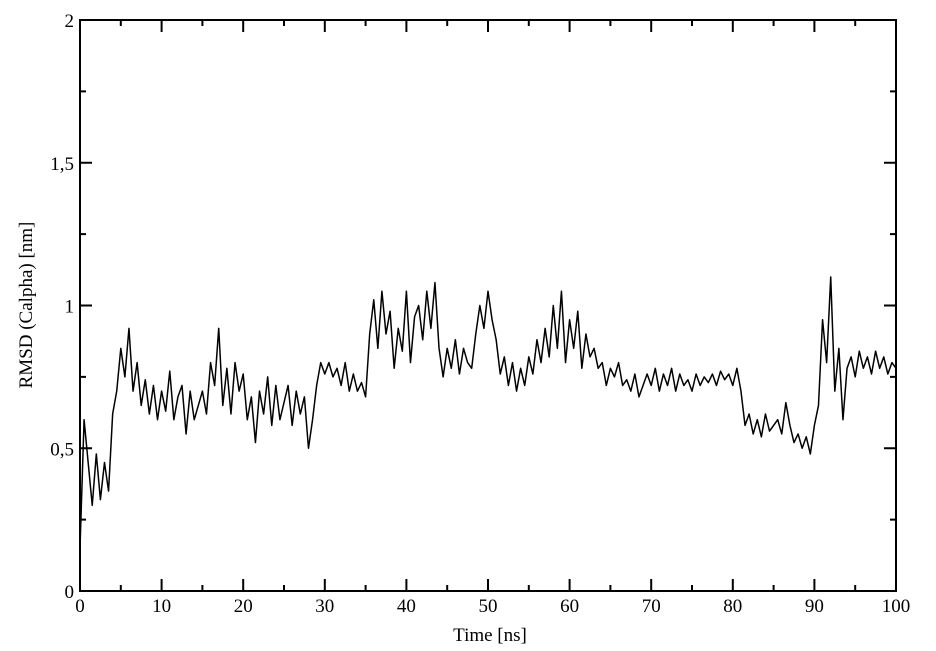  What do you see at coordinates (488, 606) in the screenshot?
I see `x-tick-label: 50` at bounding box center [488, 606].